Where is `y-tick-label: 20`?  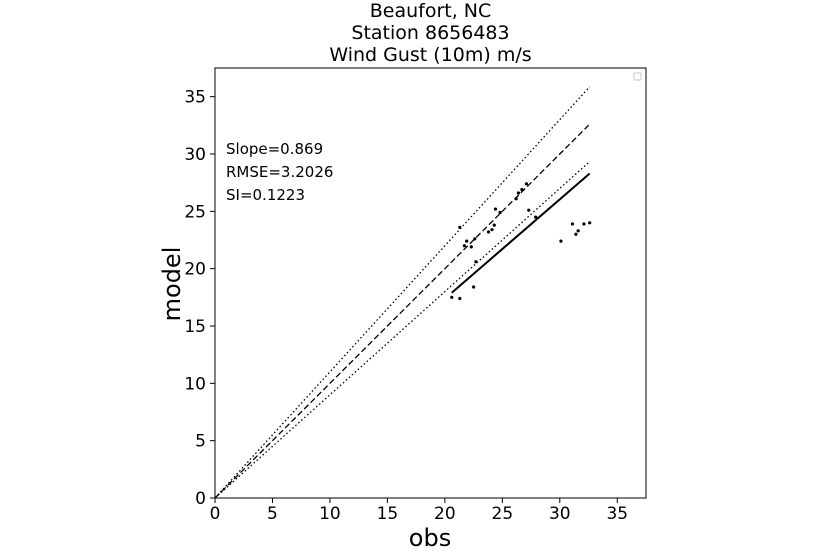 y-tick-label: 20 is located at coordinates (195, 270).